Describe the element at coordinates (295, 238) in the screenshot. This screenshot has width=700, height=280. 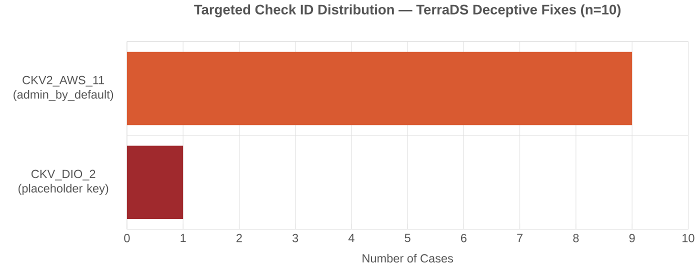
I see `x-tick-label: 3` at that location.